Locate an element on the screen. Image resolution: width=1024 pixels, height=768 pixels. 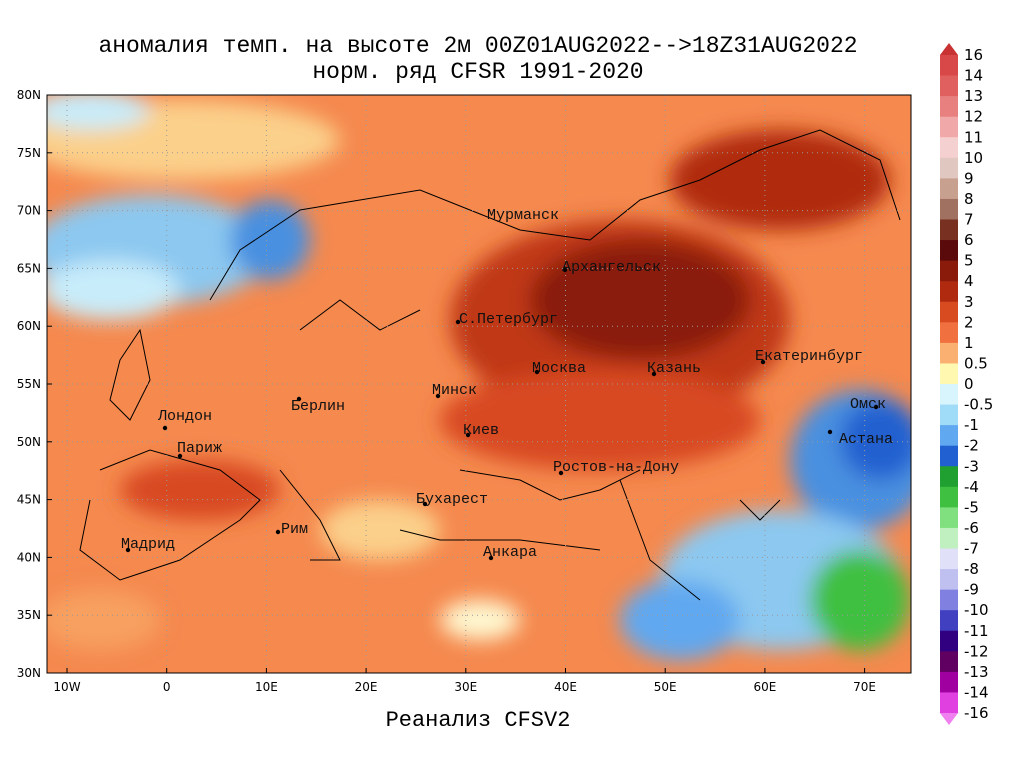
colorbar-label: 6 is located at coordinates (969, 240).